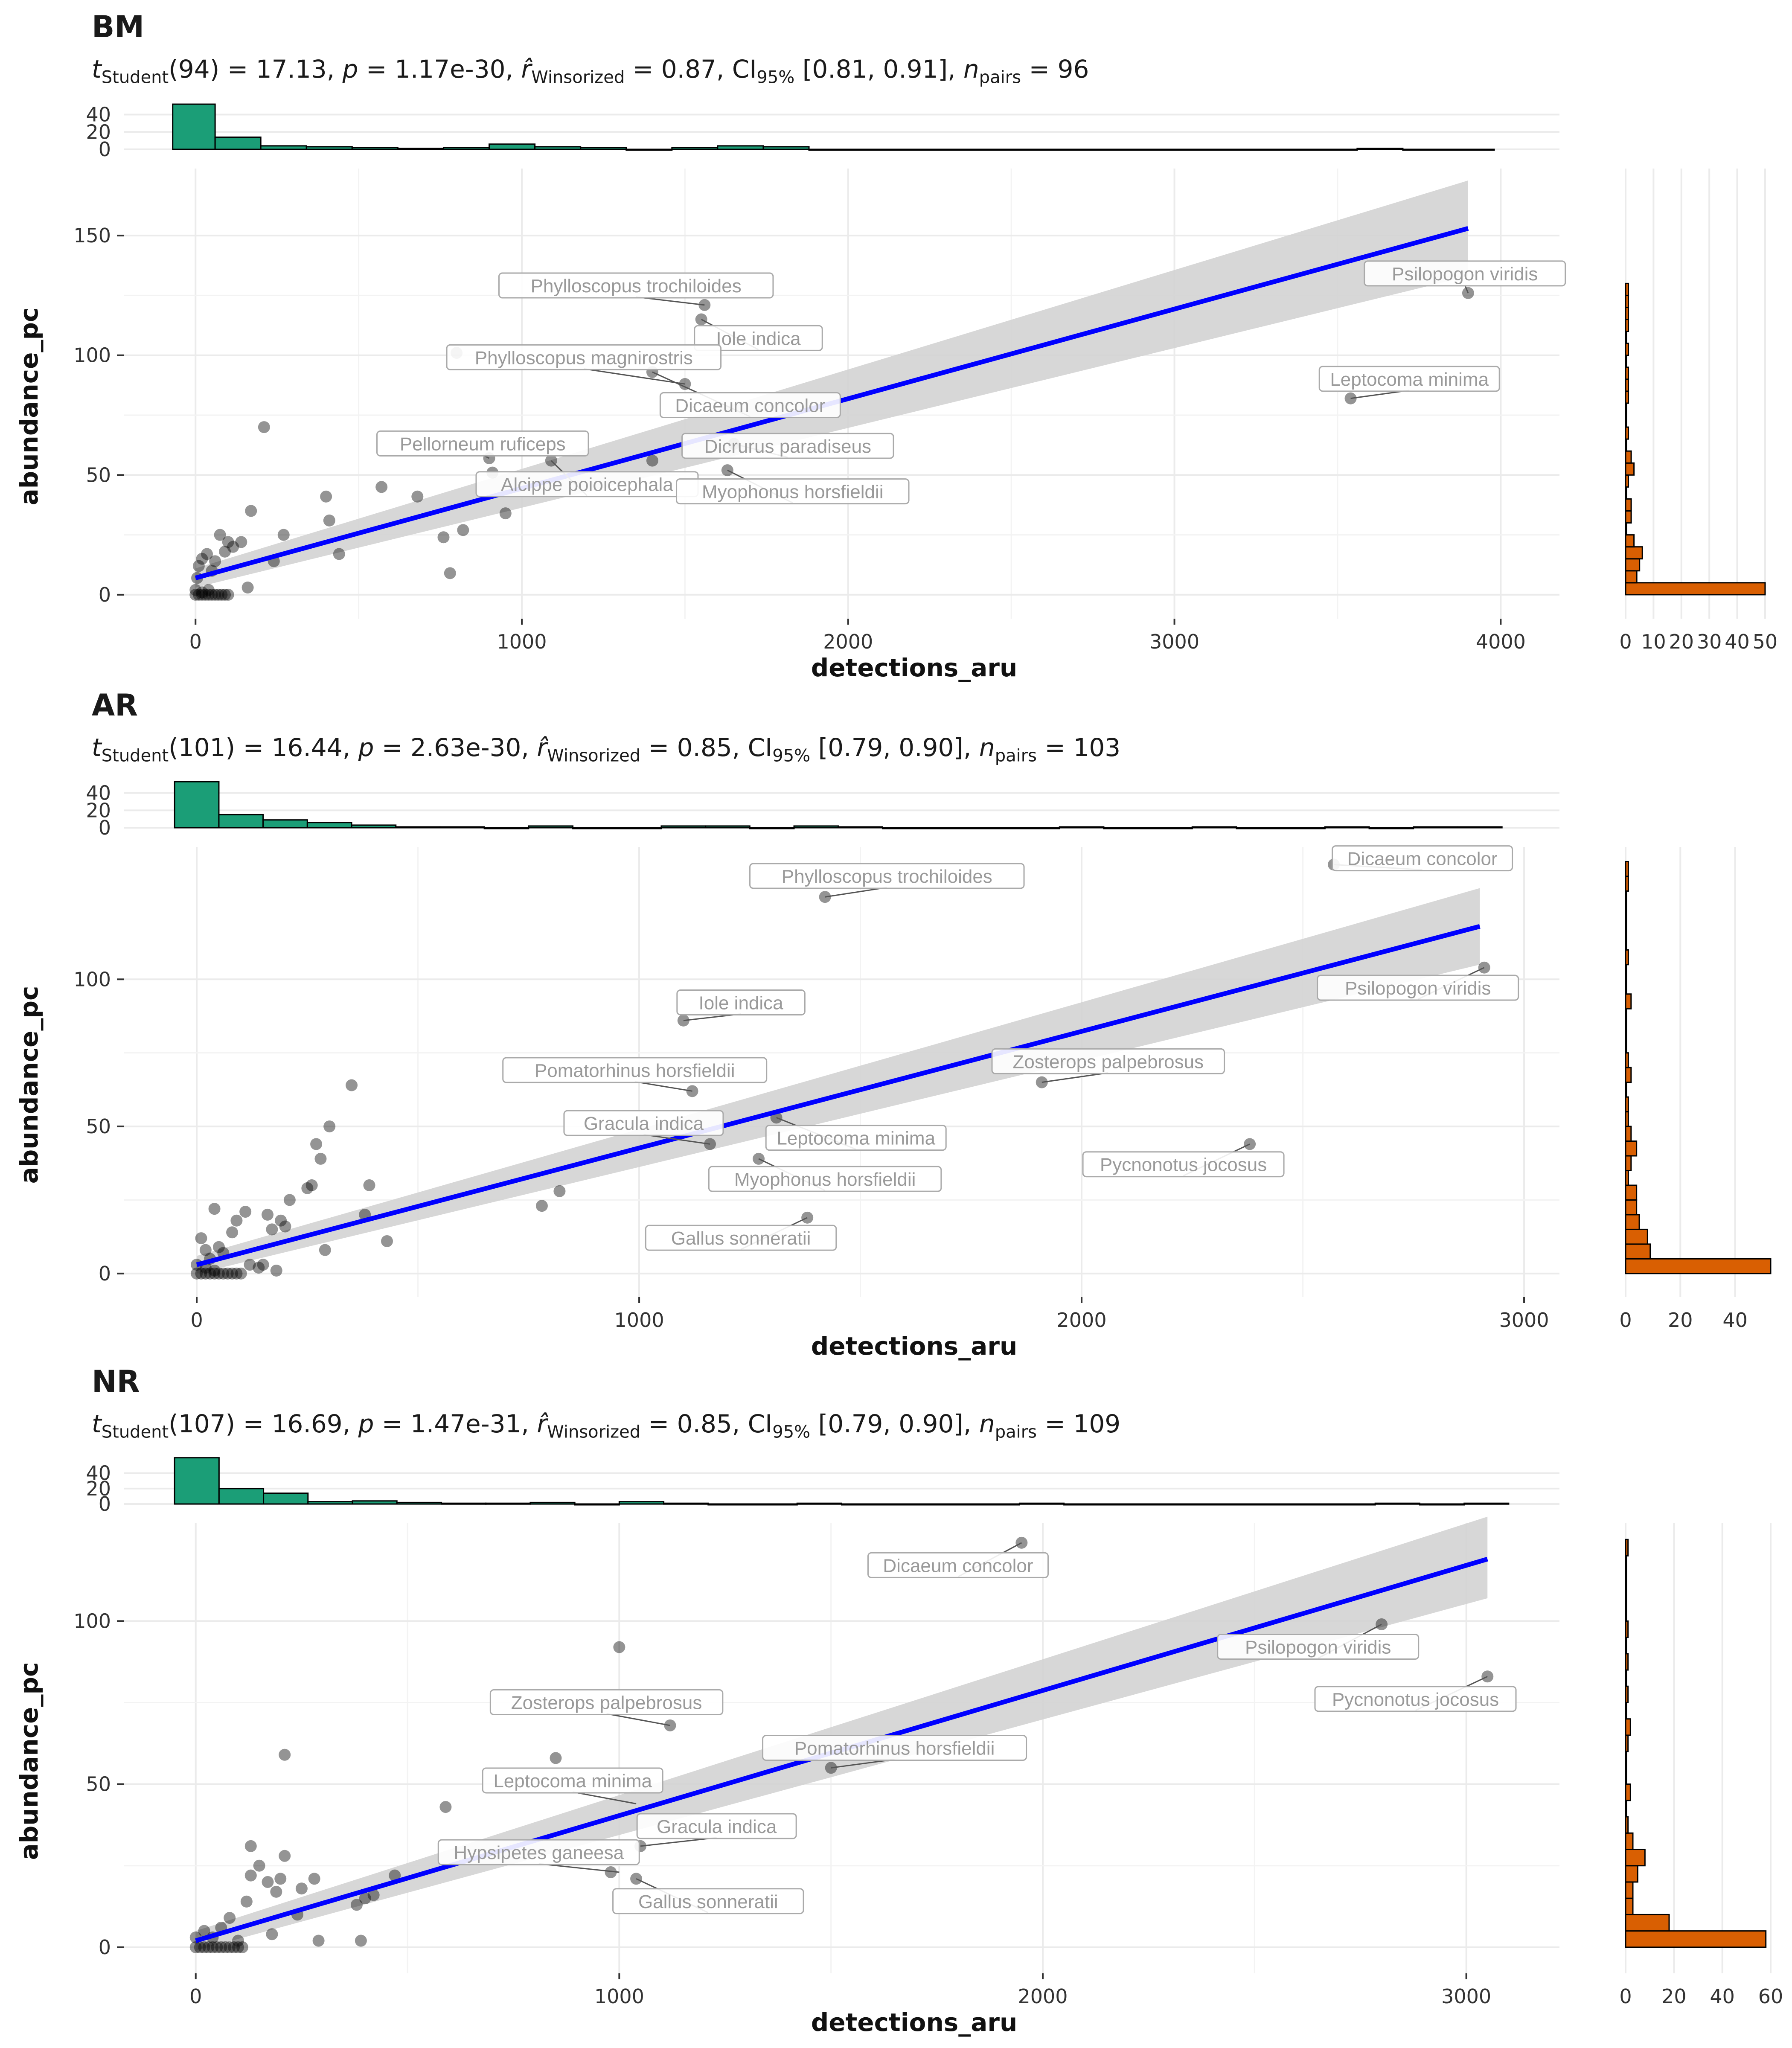  What do you see at coordinates (838, 1095) in the screenshot?
I see `regression-line` at bounding box center [838, 1095].